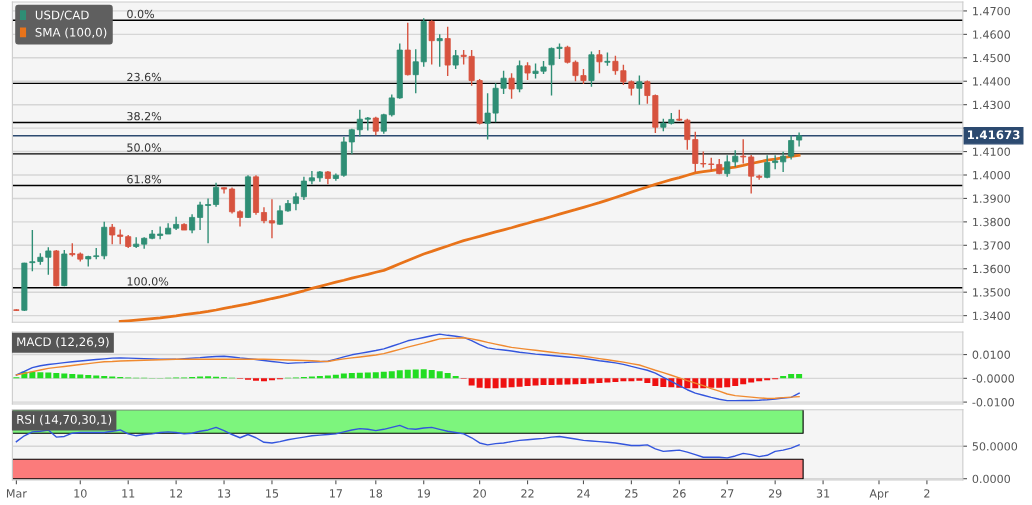 This screenshot has width=1032, height=505. I want to click on y-tick-label: 0.0000, so click(991, 479).